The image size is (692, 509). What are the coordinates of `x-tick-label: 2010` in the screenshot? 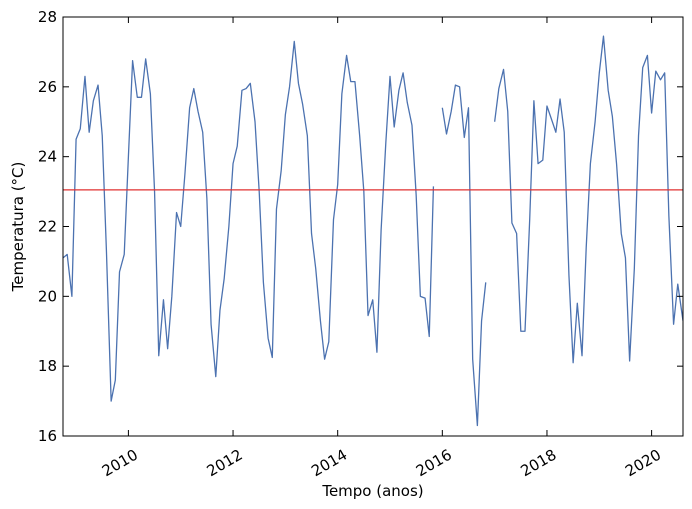 It's located at (120, 463).